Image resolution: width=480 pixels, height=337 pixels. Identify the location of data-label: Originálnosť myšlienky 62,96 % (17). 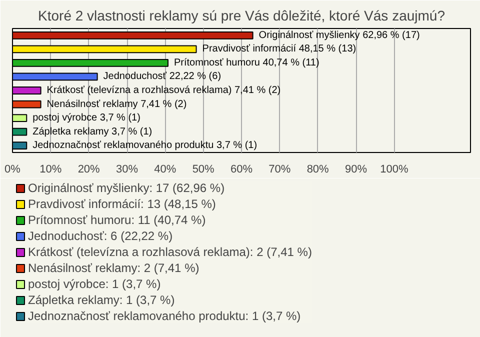
(339, 35).